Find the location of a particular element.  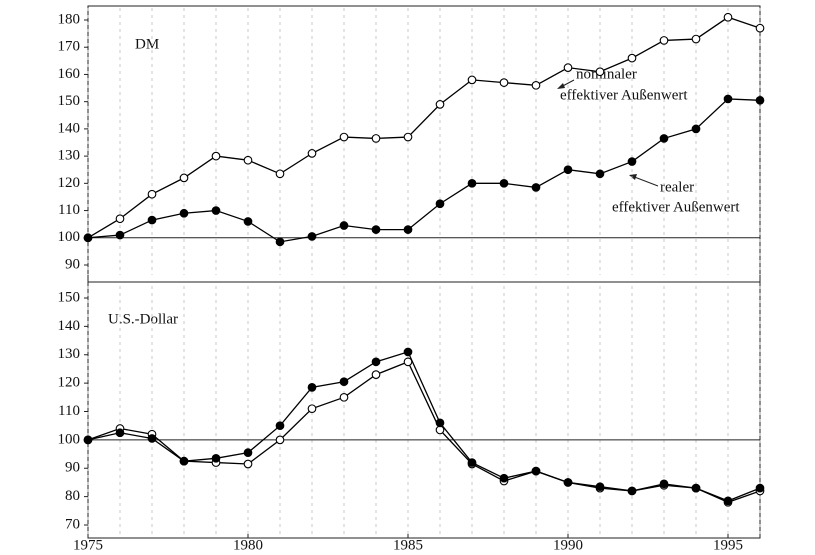

y-tick-label: 70 is located at coordinates (72, 524).